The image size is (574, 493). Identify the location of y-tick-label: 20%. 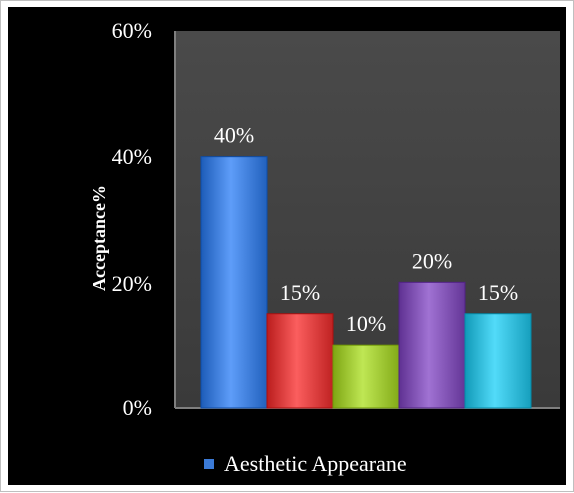
(132, 283).